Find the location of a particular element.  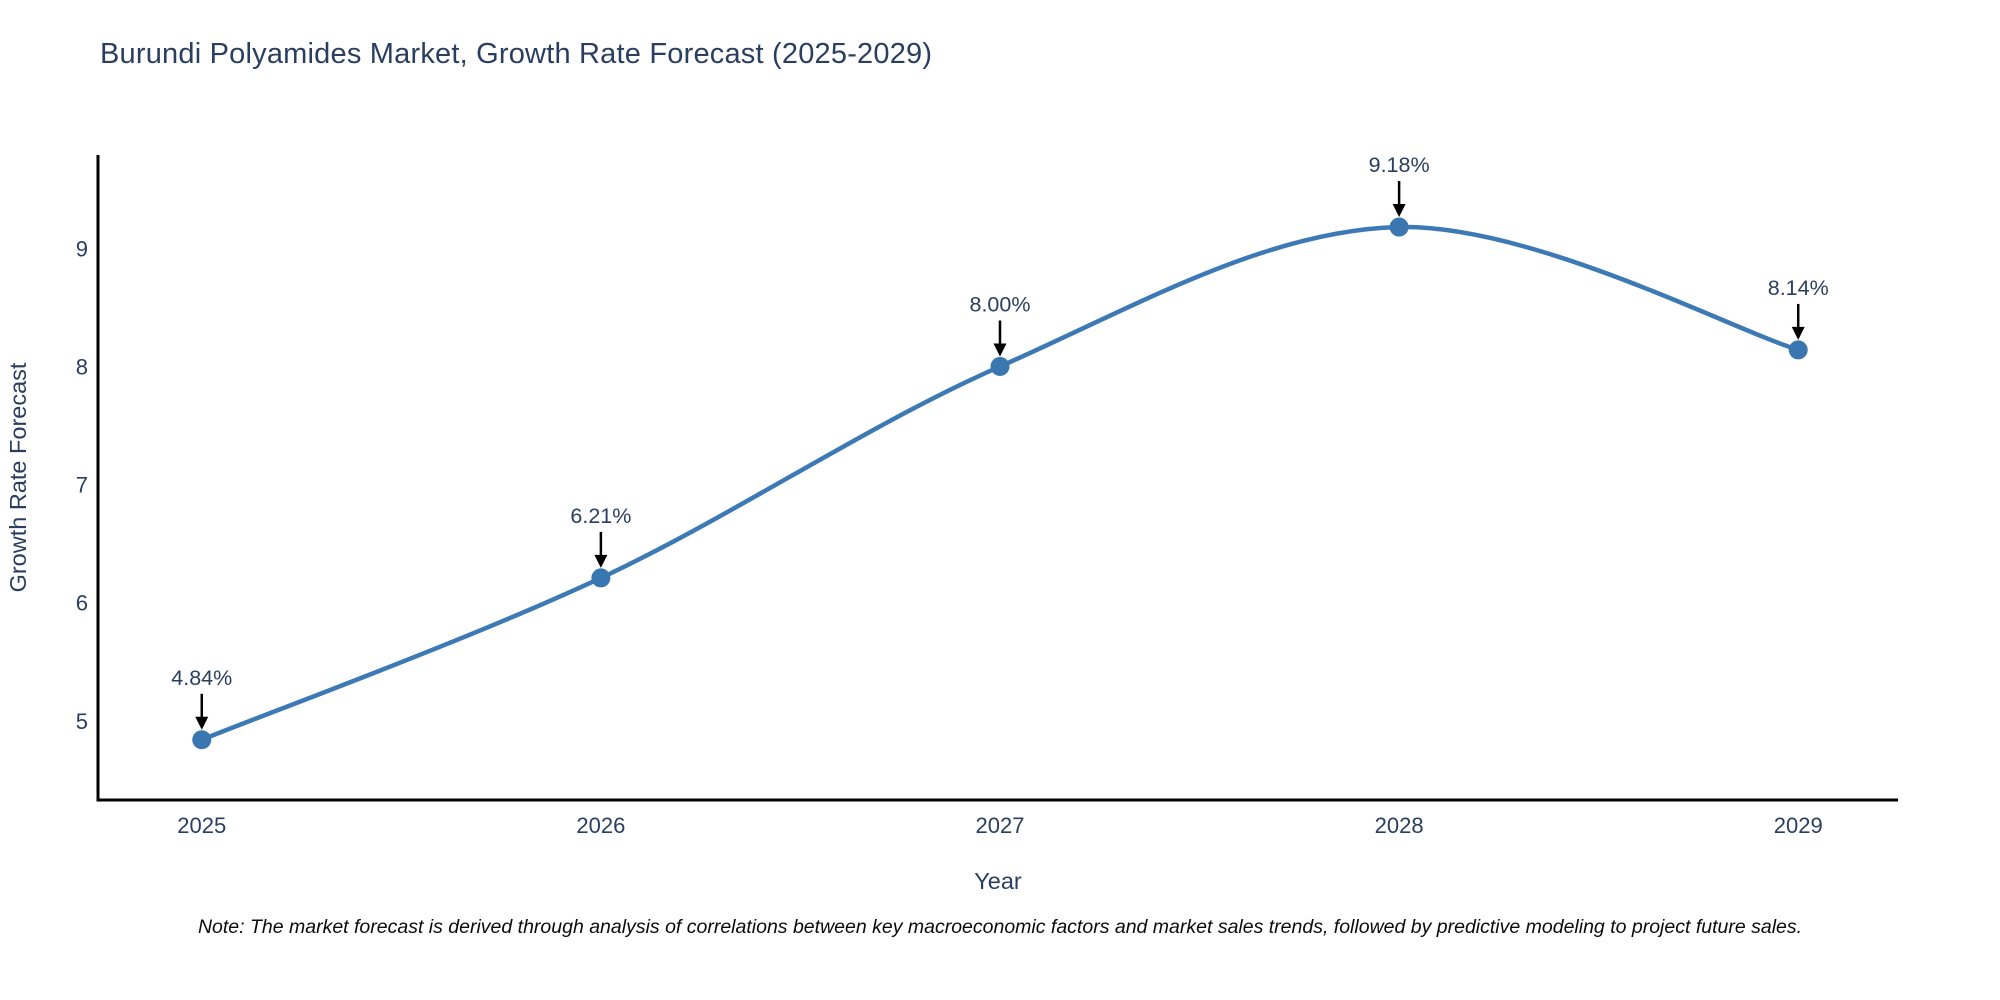

y-tick-label: 8 is located at coordinates (82, 366).